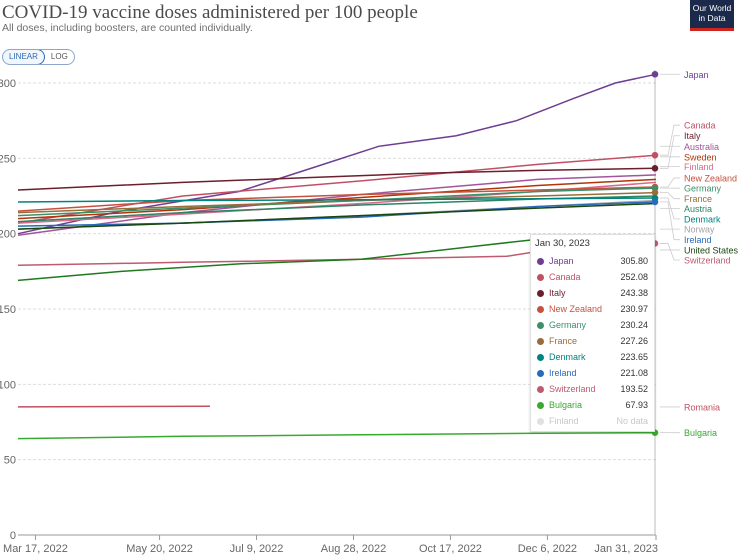 The image size is (743, 556). Describe the element at coordinates (703, 189) in the screenshot. I see `series-label: Germany` at that location.